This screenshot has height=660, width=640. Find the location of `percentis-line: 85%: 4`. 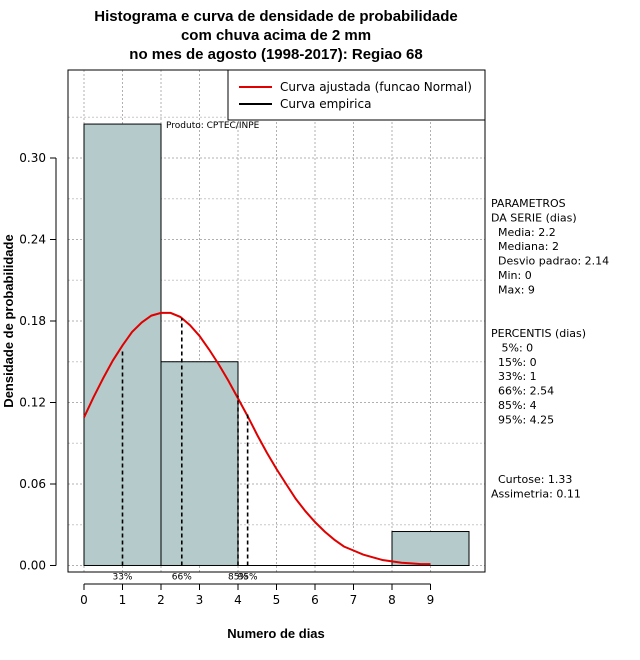

percentis-line: 85%: 4 is located at coordinates (514, 405).